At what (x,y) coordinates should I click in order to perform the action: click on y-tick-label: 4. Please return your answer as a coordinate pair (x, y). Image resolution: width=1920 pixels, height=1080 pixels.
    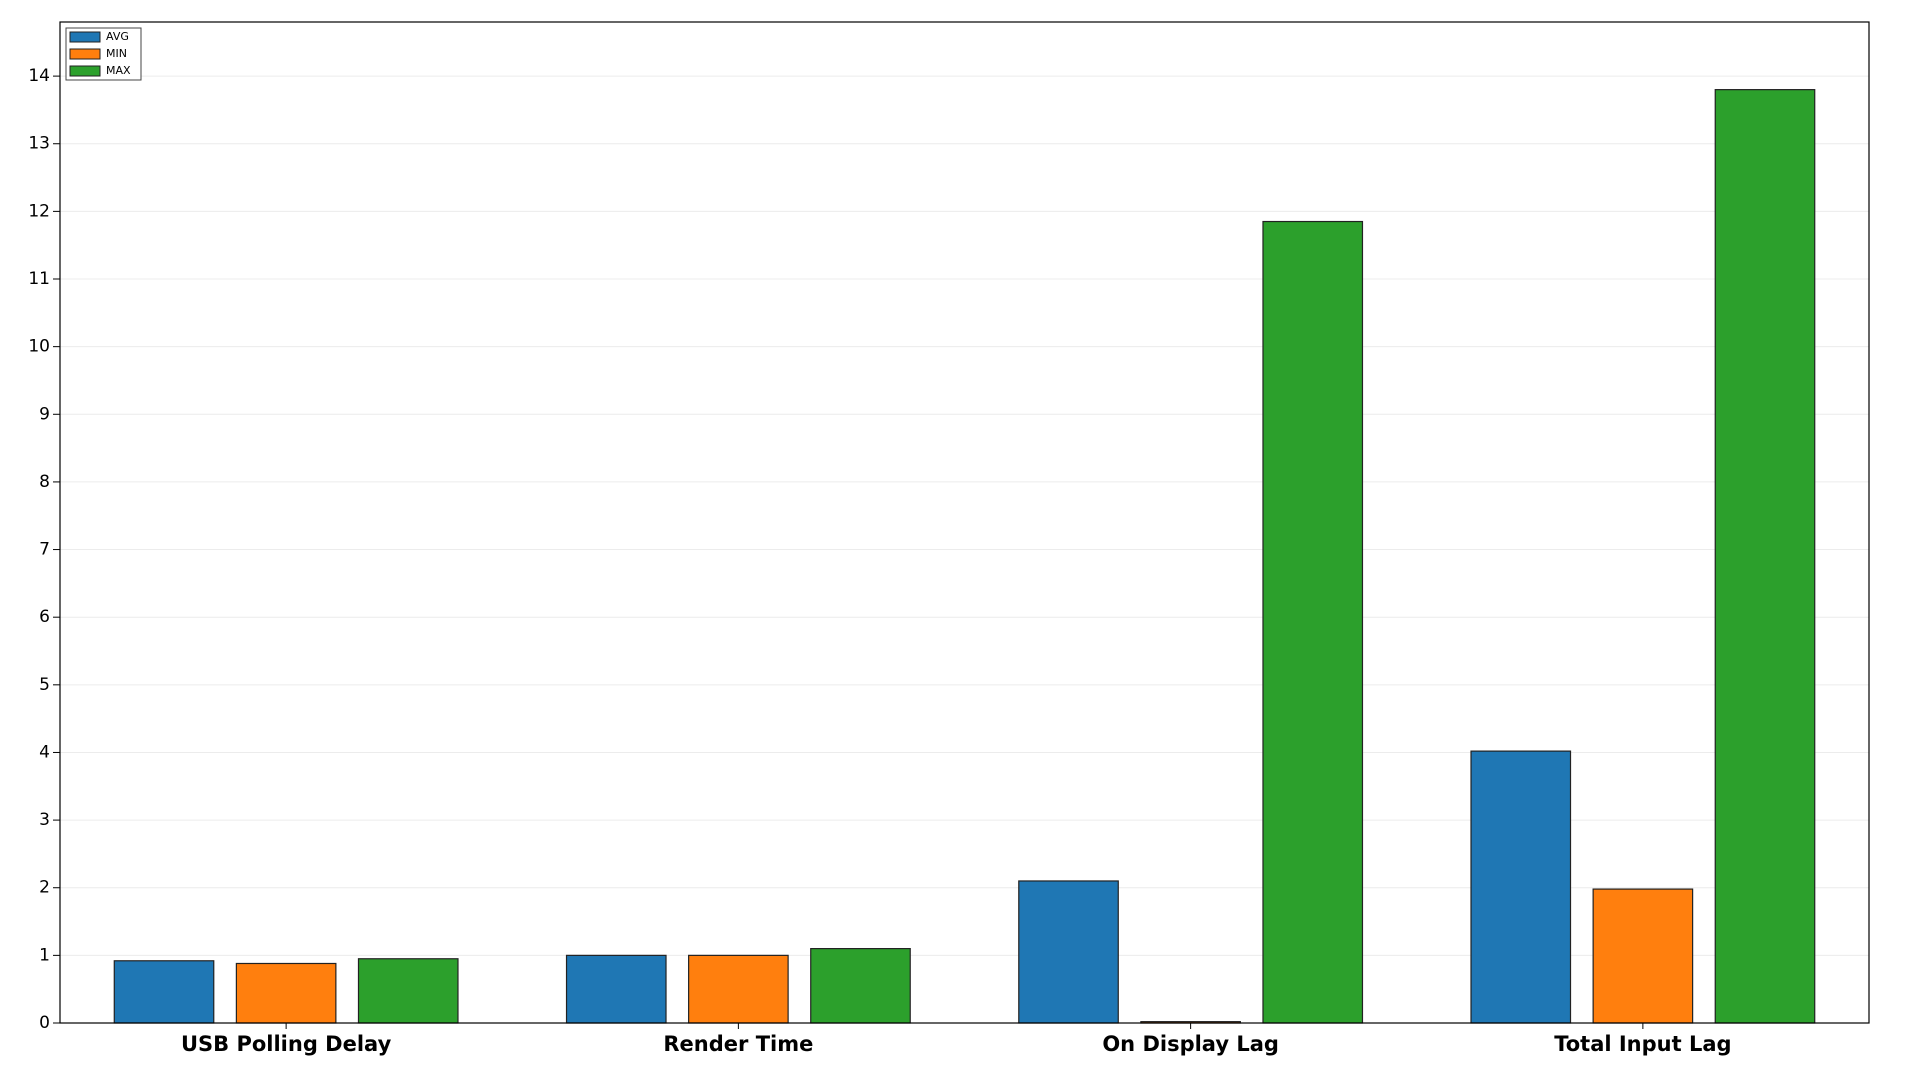
    Looking at the image, I should click on (44, 752).